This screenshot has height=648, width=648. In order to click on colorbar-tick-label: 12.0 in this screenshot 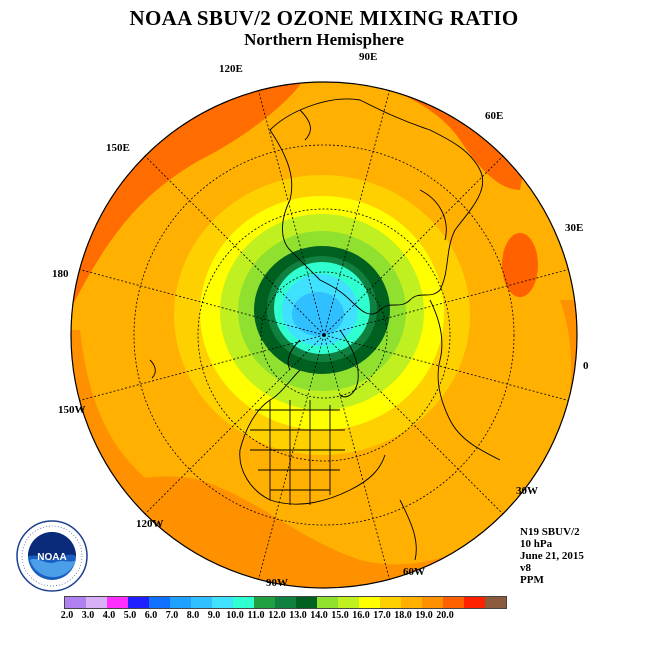, I will do `click(277, 615)`.